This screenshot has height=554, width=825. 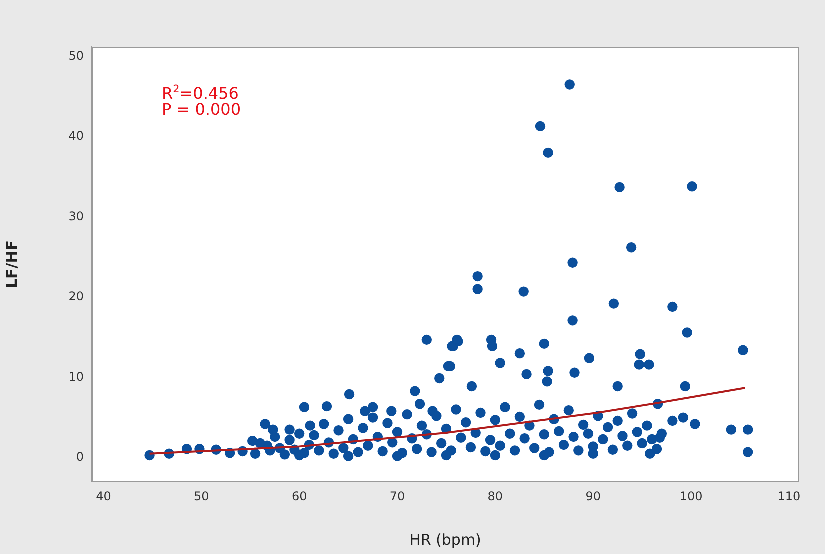 What do you see at coordinates (594, 496) in the screenshot?
I see `x-tick-label: 90` at bounding box center [594, 496].